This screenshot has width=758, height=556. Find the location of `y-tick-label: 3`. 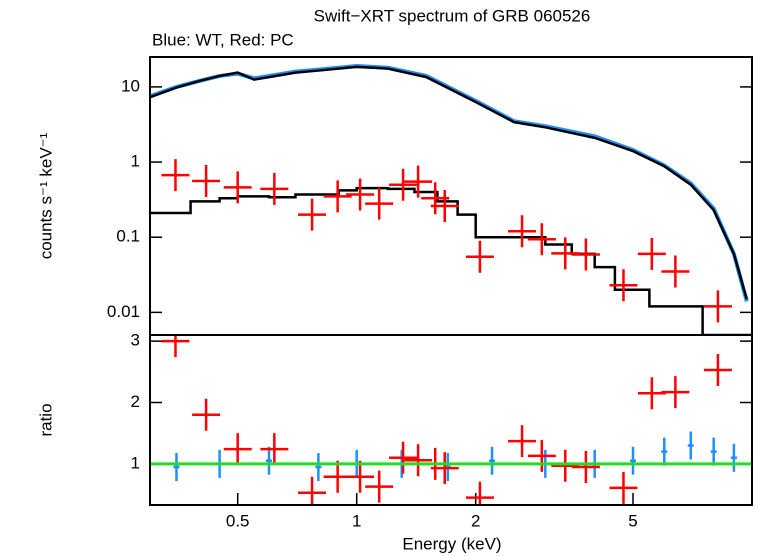

y-tick-label: 3 is located at coordinates (135, 340).